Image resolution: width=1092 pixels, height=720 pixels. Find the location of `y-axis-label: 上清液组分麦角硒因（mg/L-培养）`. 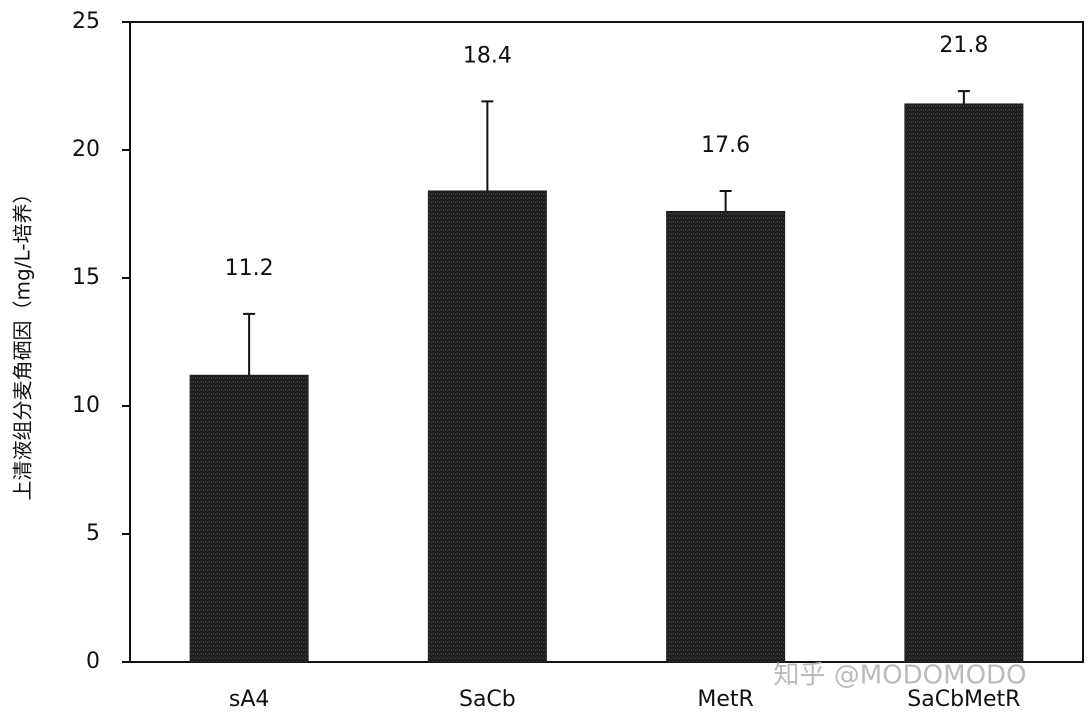

y-axis-label: 上清液组分麦角硒因（mg/L-培养） is located at coordinates (23, 342).